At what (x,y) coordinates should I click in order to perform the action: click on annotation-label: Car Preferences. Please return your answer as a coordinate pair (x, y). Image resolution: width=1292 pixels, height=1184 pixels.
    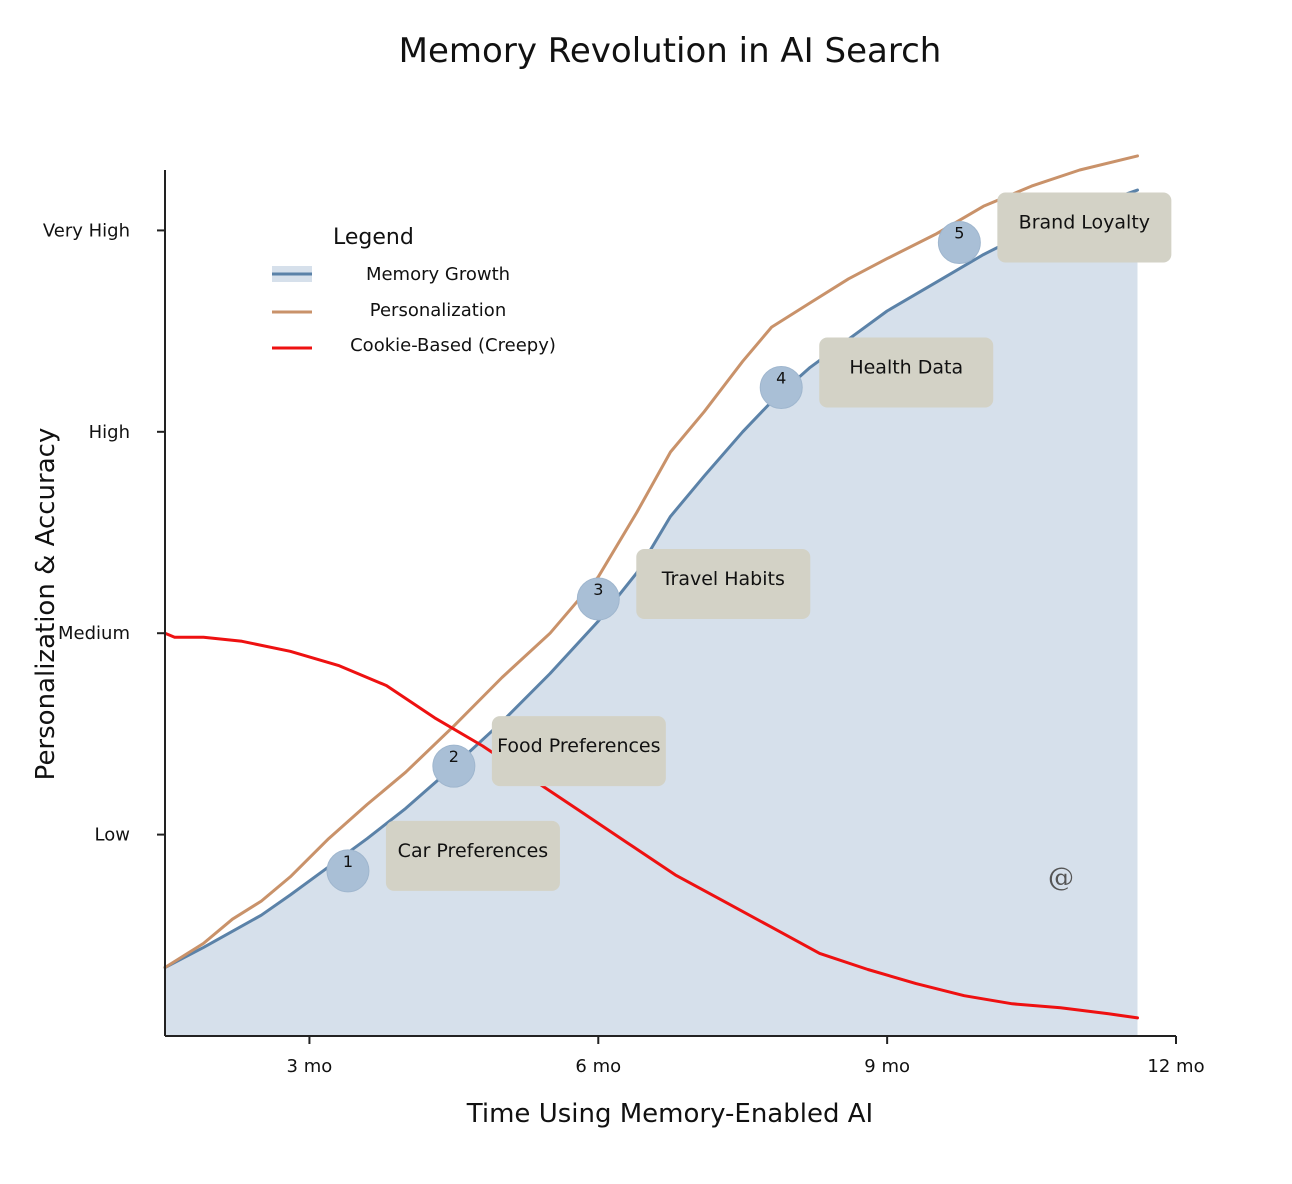
    Looking at the image, I should click on (473, 851).